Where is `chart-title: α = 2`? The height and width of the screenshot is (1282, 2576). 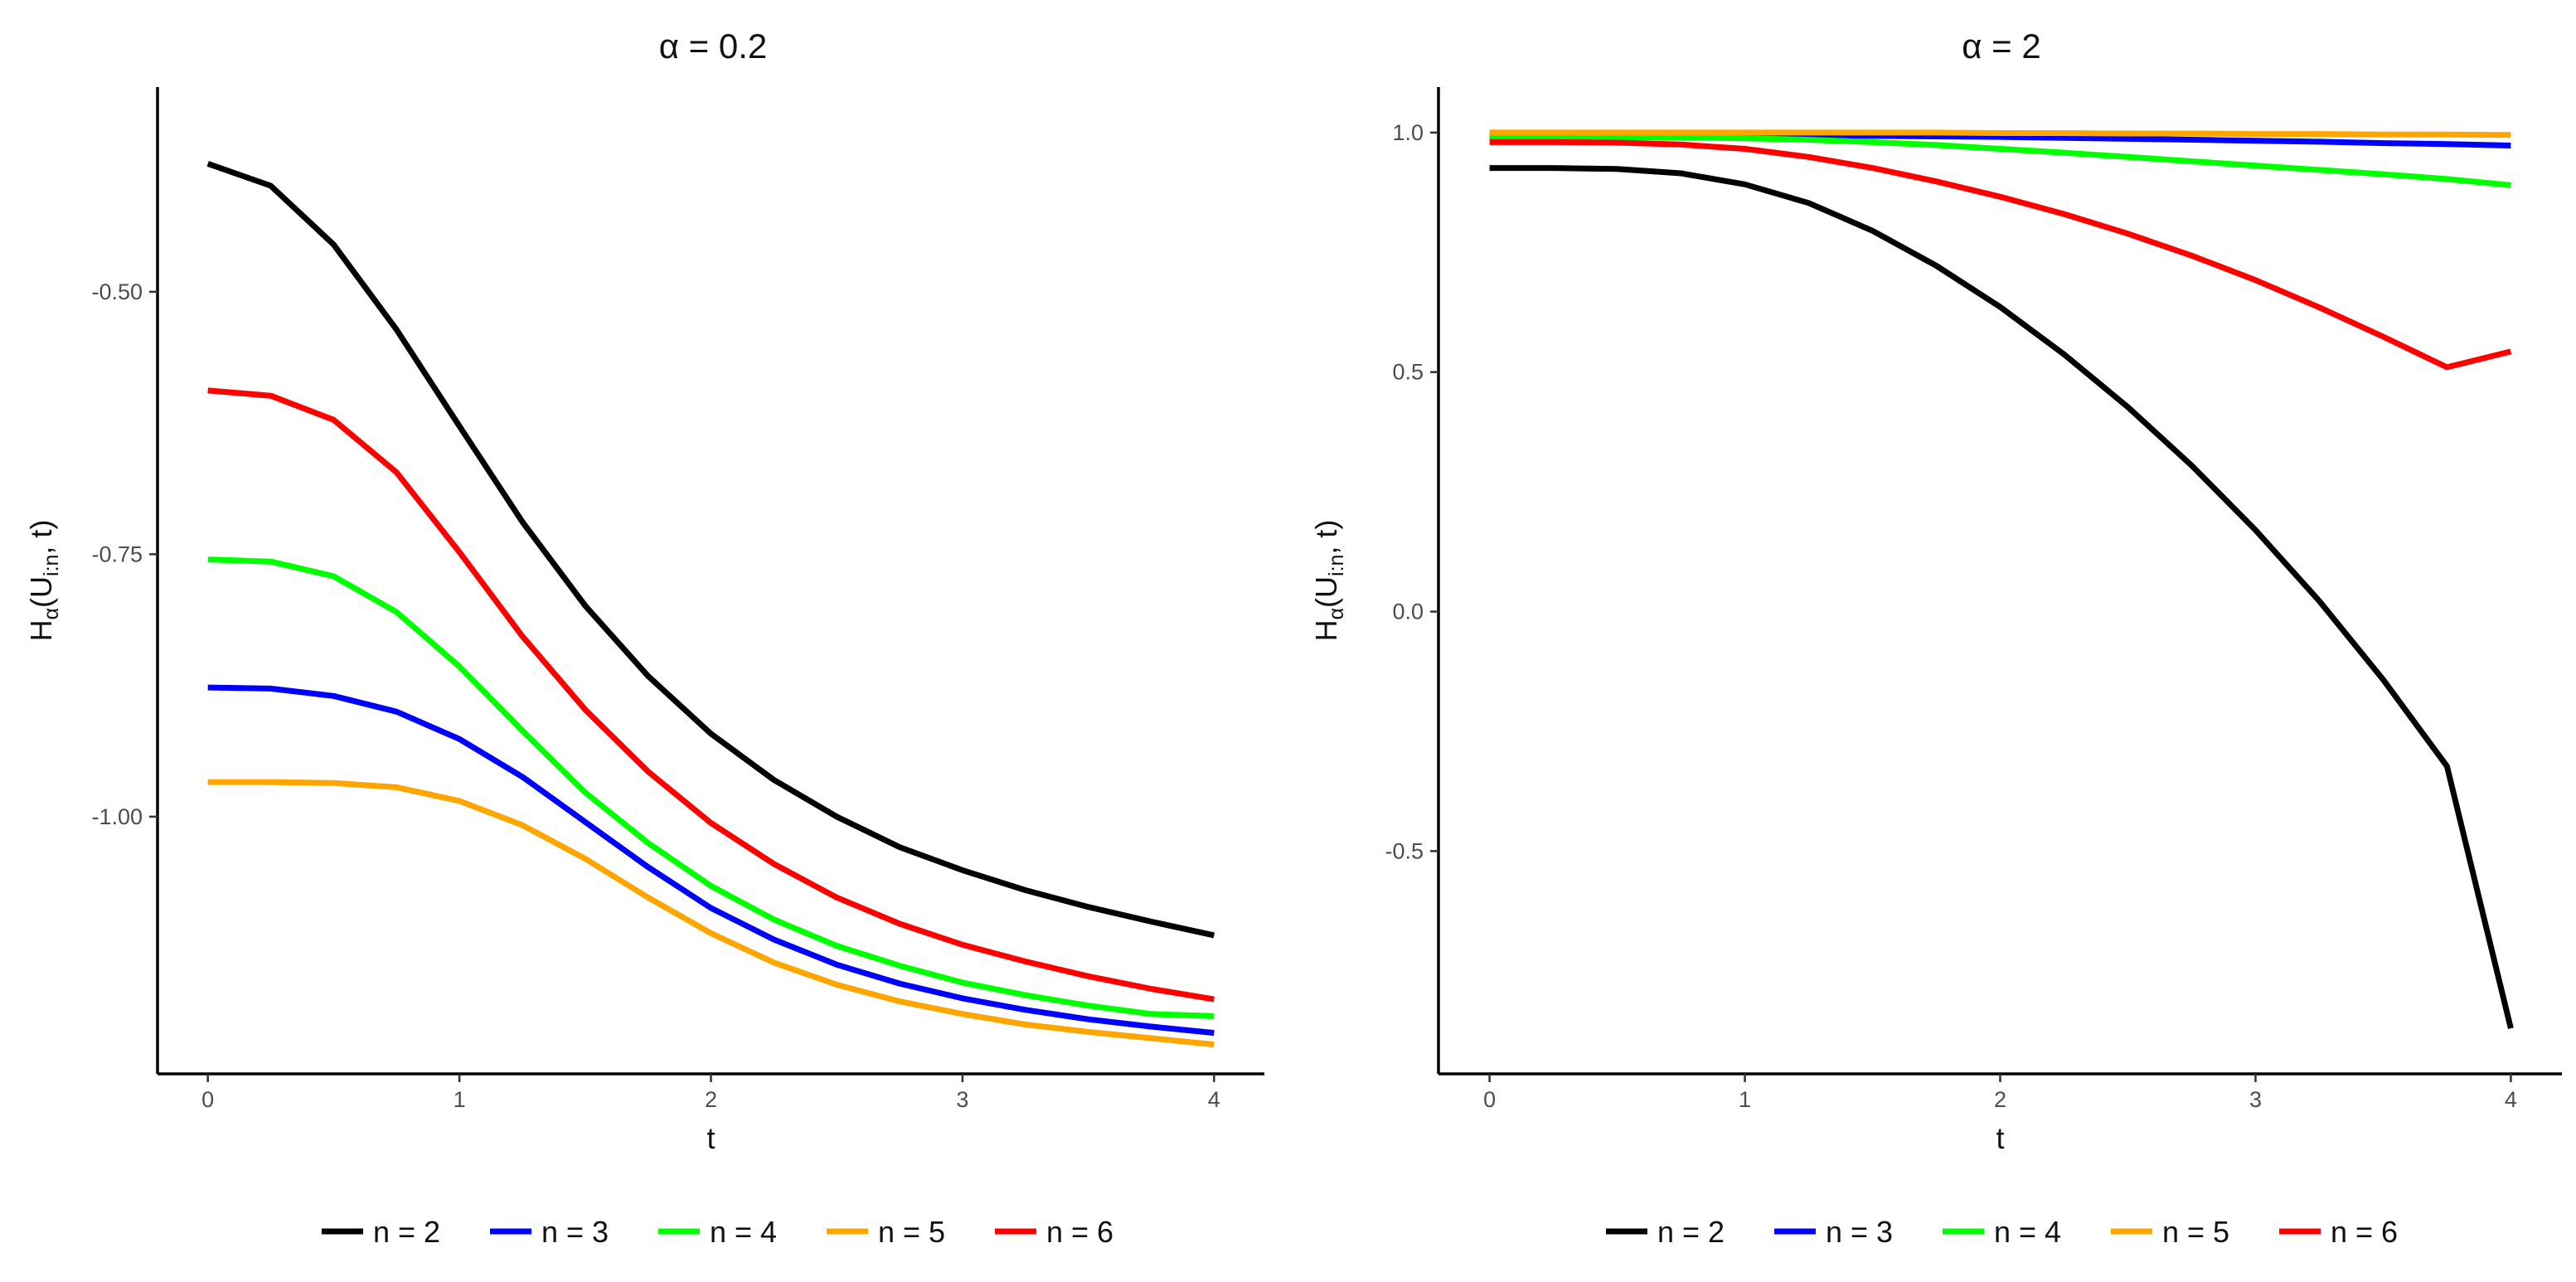 chart-title: α = 2 is located at coordinates (2001, 46).